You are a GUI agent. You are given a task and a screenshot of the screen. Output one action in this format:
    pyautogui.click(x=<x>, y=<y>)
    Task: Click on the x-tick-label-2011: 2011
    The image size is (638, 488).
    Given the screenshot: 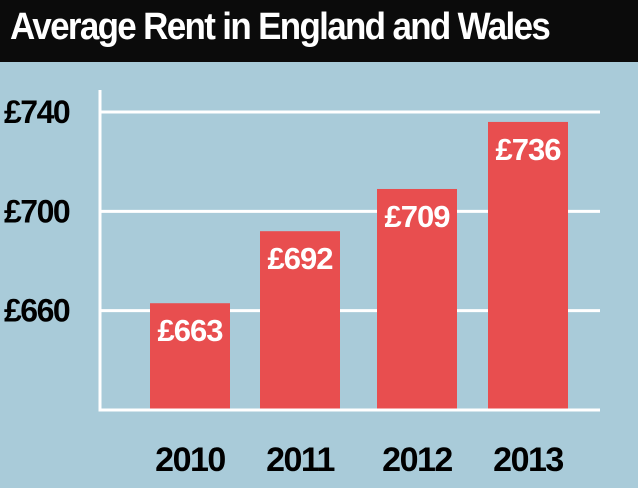 What is the action you would take?
    pyautogui.click(x=300, y=460)
    